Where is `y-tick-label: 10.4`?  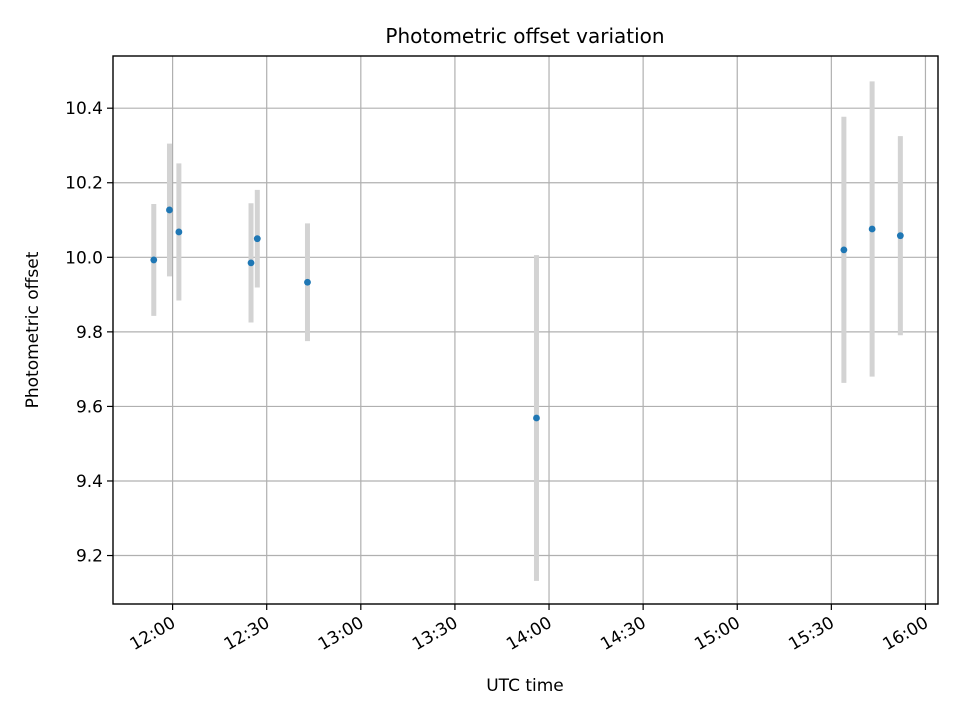 y-tick-label: 10.4 is located at coordinates (84, 109).